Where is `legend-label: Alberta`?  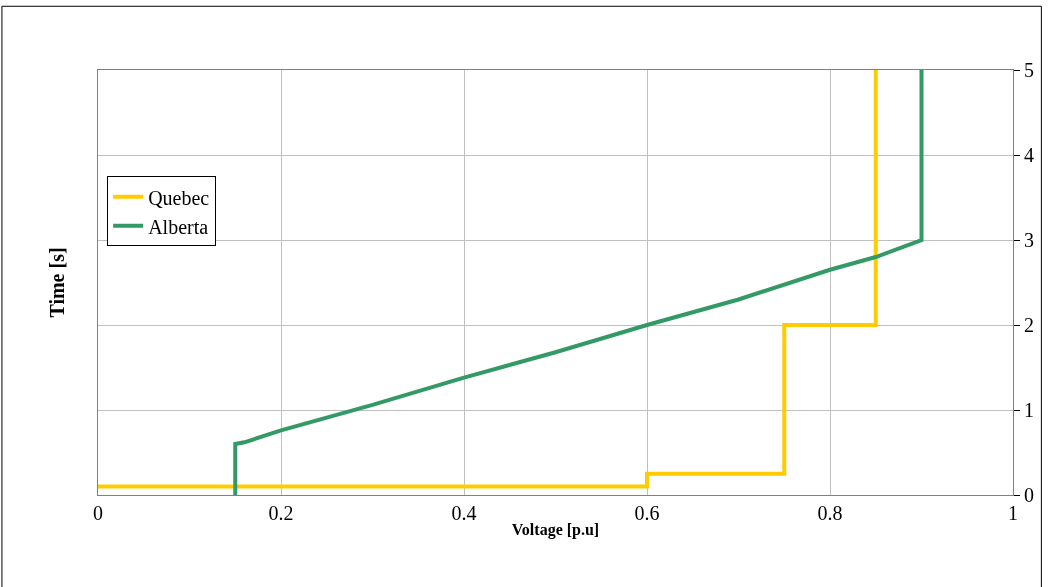 legend-label: Alberta is located at coordinates (178, 226).